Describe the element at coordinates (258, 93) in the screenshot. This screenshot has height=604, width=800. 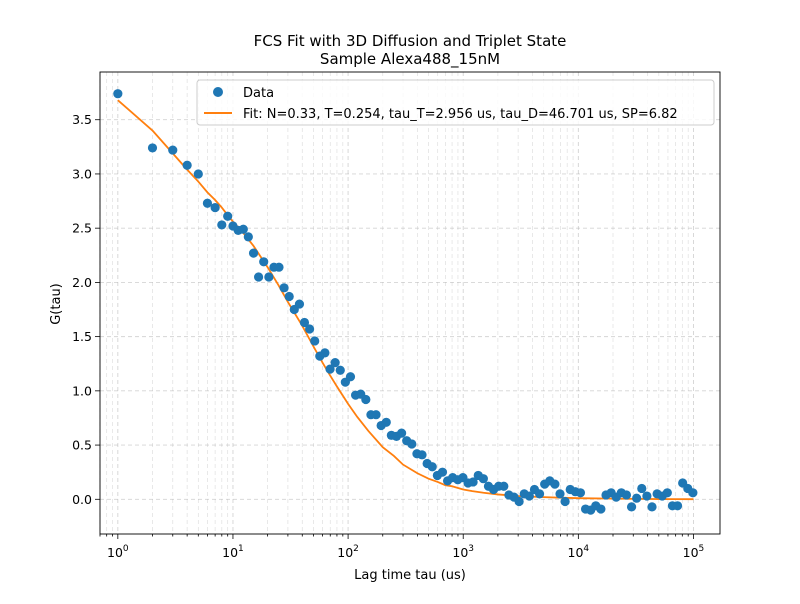
I see `legend-data-label: Data` at that location.